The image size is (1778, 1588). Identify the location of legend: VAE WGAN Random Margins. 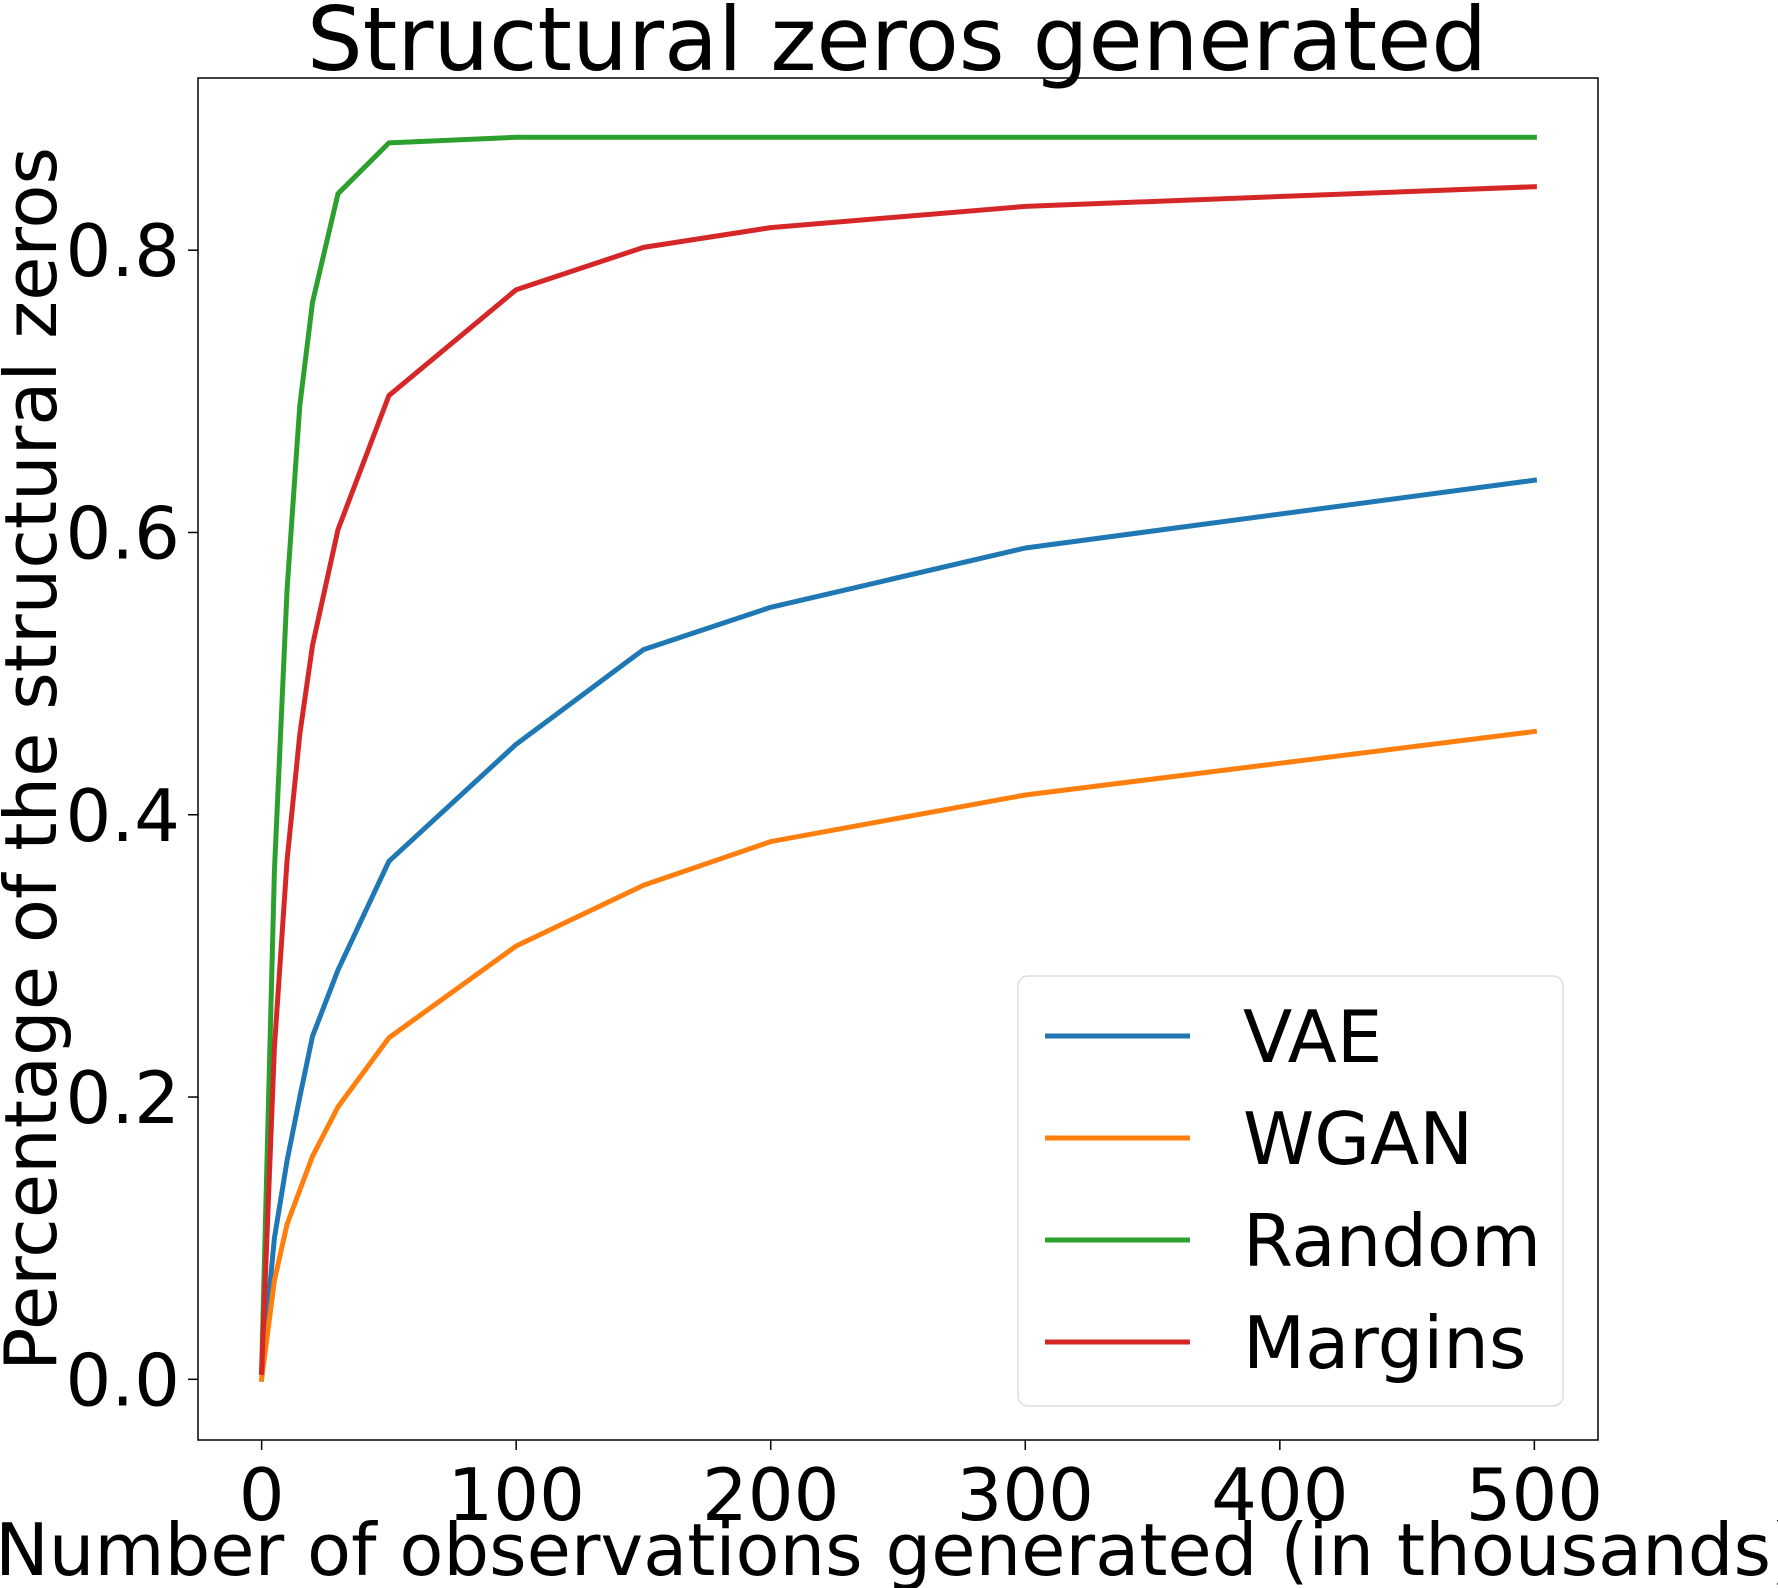
(1290, 1191).